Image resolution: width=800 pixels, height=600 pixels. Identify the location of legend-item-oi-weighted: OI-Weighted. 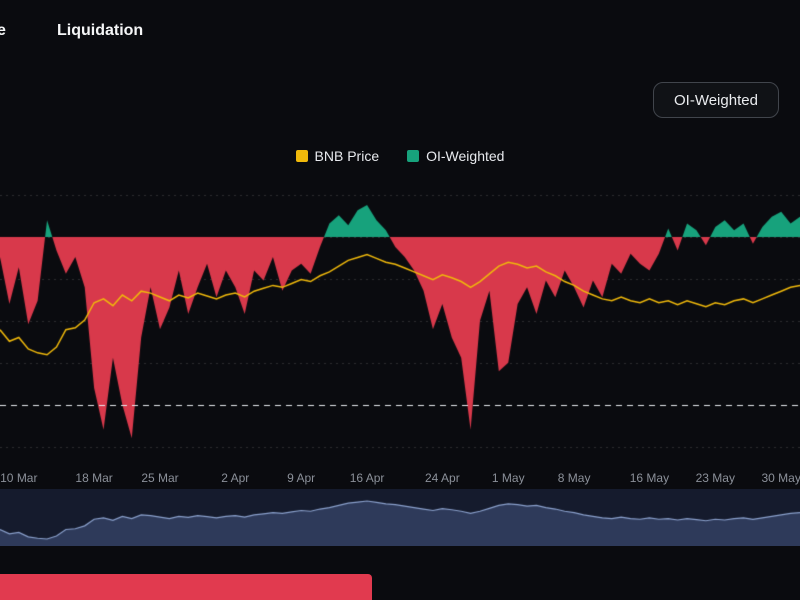
(455, 156).